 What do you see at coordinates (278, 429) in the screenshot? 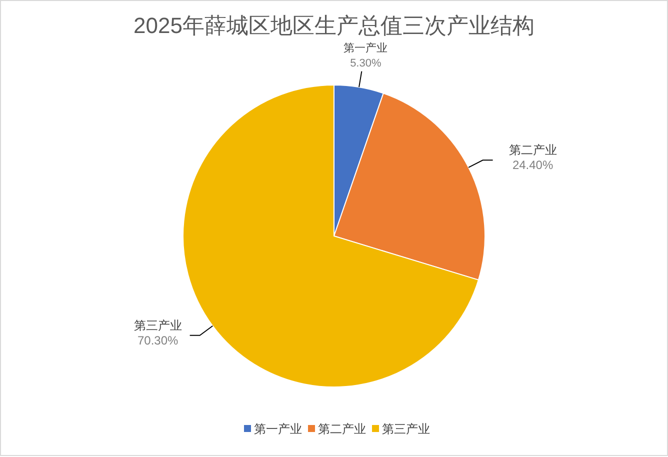
I see `legend-label: 第一产业` at bounding box center [278, 429].